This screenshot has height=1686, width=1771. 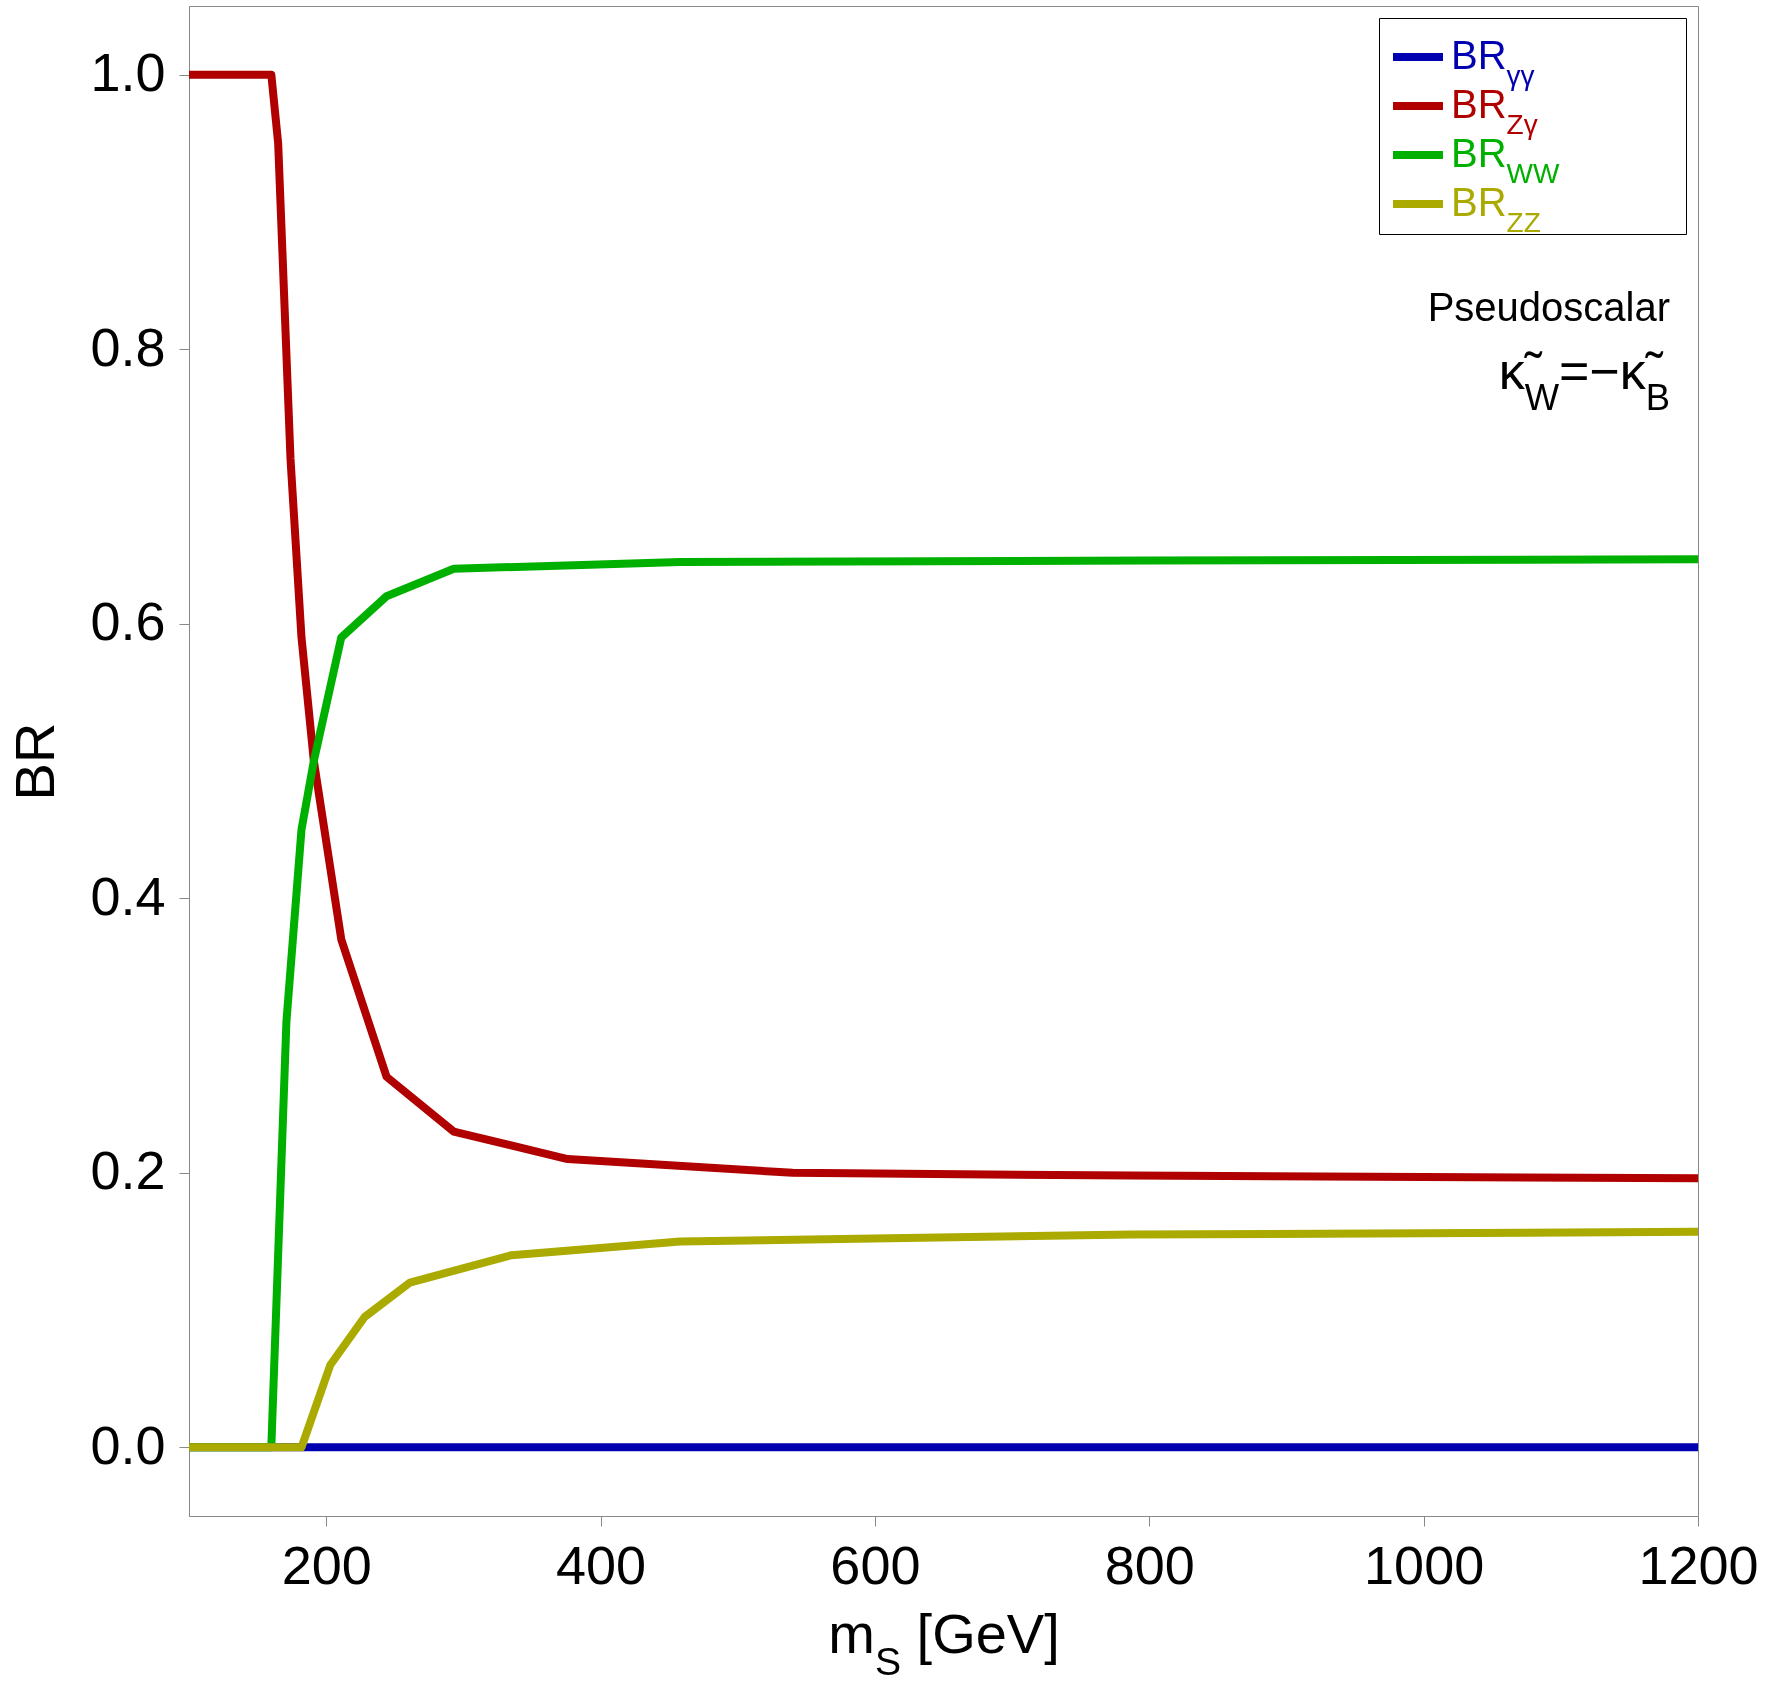 What do you see at coordinates (128, 895) in the screenshot?
I see `y-tick-label: 0.4` at bounding box center [128, 895].